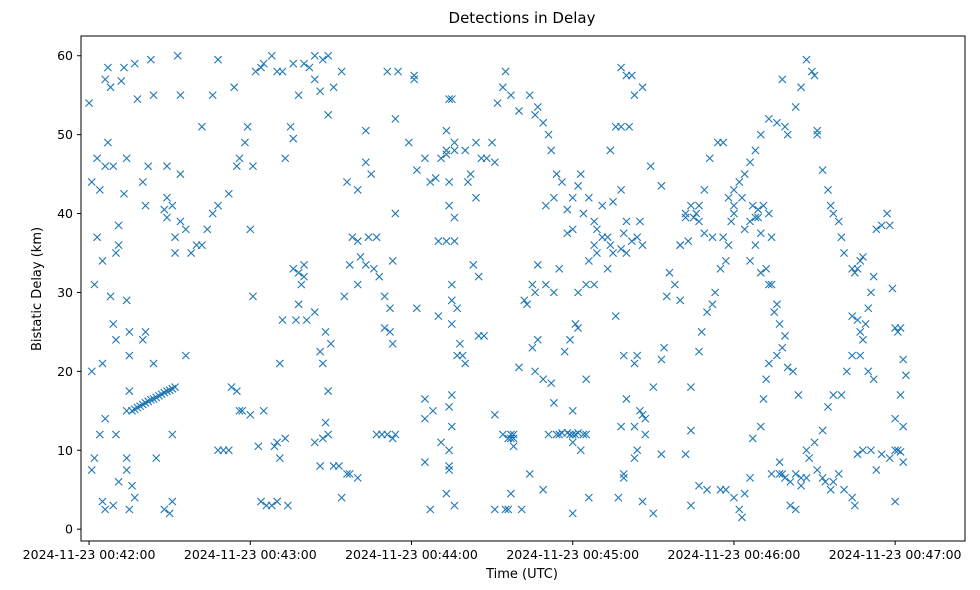 The height and width of the screenshot is (590, 980). What do you see at coordinates (521, 574) in the screenshot?
I see `x-axis-label: Time (UTC)` at bounding box center [521, 574].